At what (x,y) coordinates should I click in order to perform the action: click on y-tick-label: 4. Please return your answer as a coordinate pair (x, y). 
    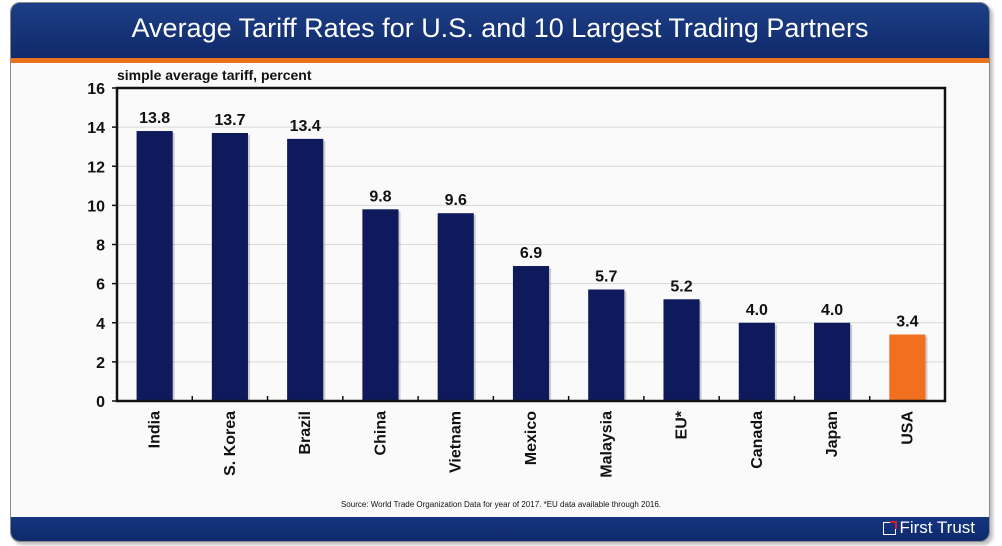
    Looking at the image, I should click on (100, 324).